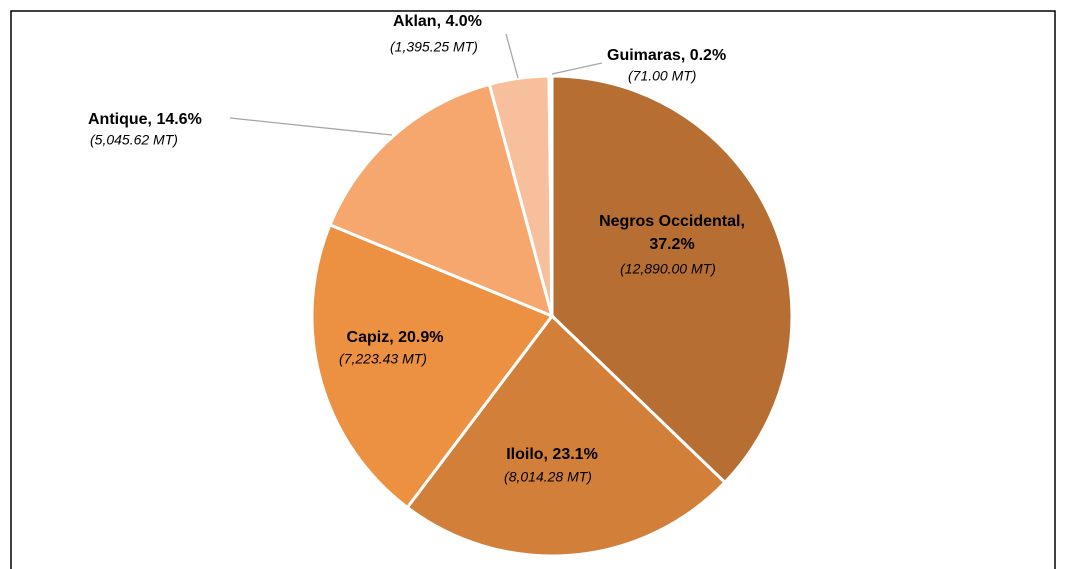  I want to click on slice-label: Guimaras, 0.2%, so click(666, 55).